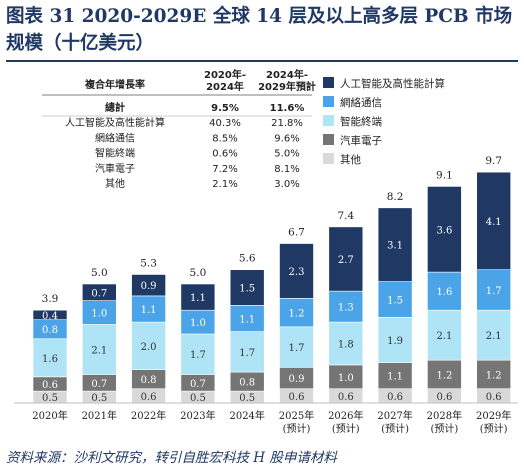 The width and height of the screenshot is (524, 475). I want to click on table-row-label: 人工智能及高性能計算, so click(115, 122).